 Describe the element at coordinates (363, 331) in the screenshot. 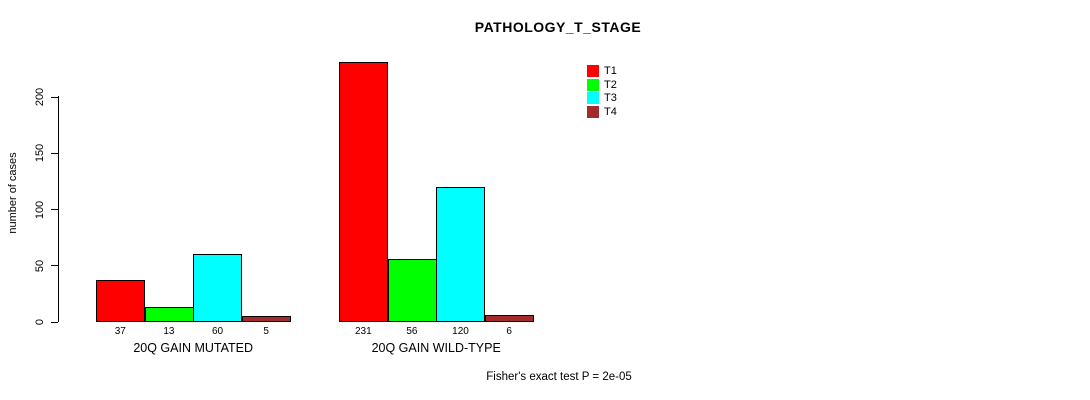

I see `bar-value-label: 231` at that location.